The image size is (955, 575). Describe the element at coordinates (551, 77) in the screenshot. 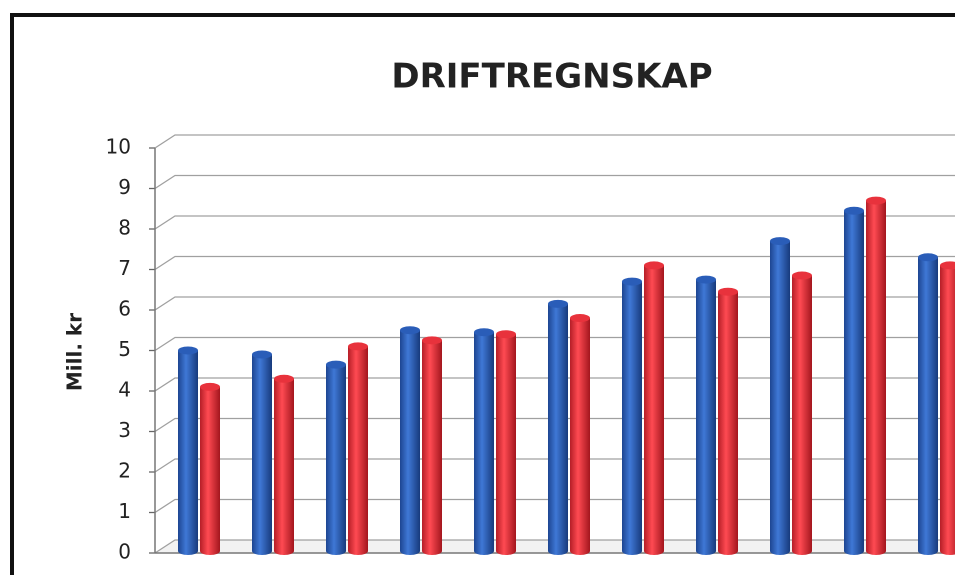

I see `chart-title: DRIFTREGNSKAP` at that location.